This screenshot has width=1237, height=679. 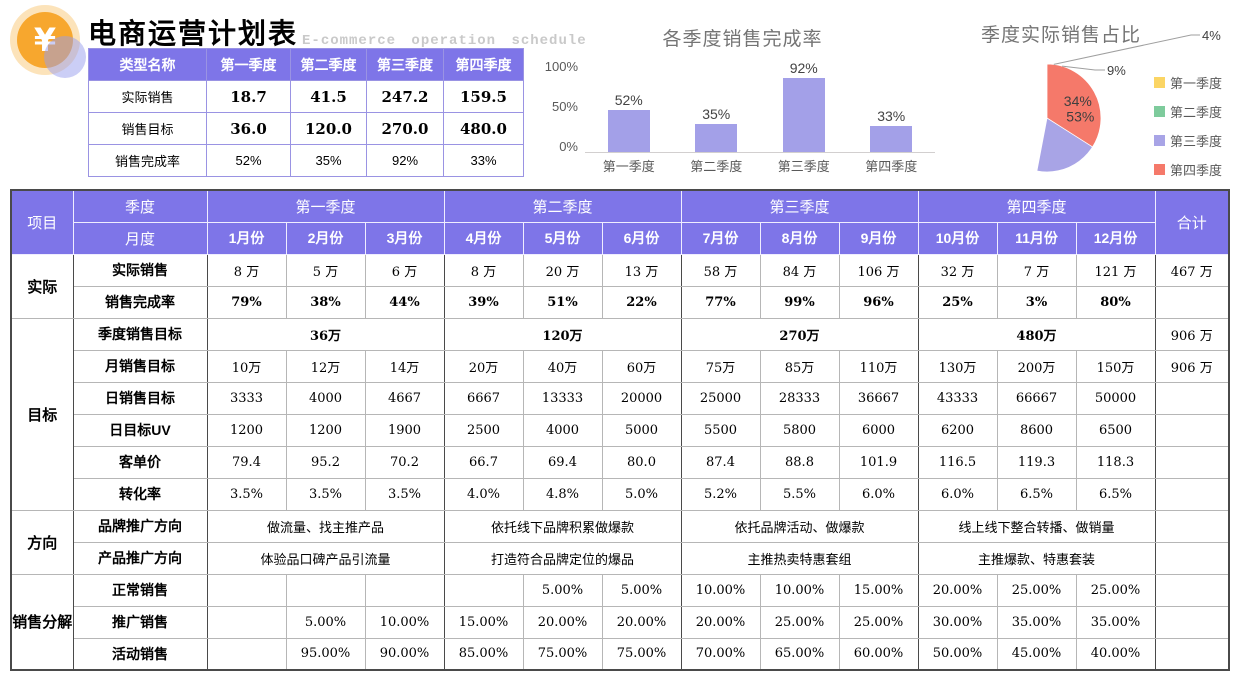 What do you see at coordinates (562, 206) in the screenshot?
I see `quarter-header: 第二季度` at bounding box center [562, 206].